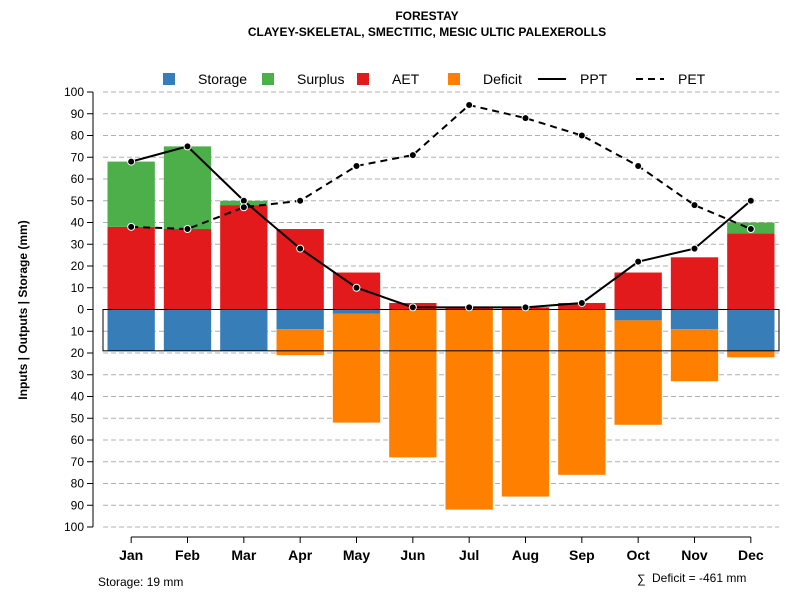 The height and width of the screenshot is (600, 800). Describe the element at coordinates (582, 555) in the screenshot. I see `x-tick-label: Sep` at that location.